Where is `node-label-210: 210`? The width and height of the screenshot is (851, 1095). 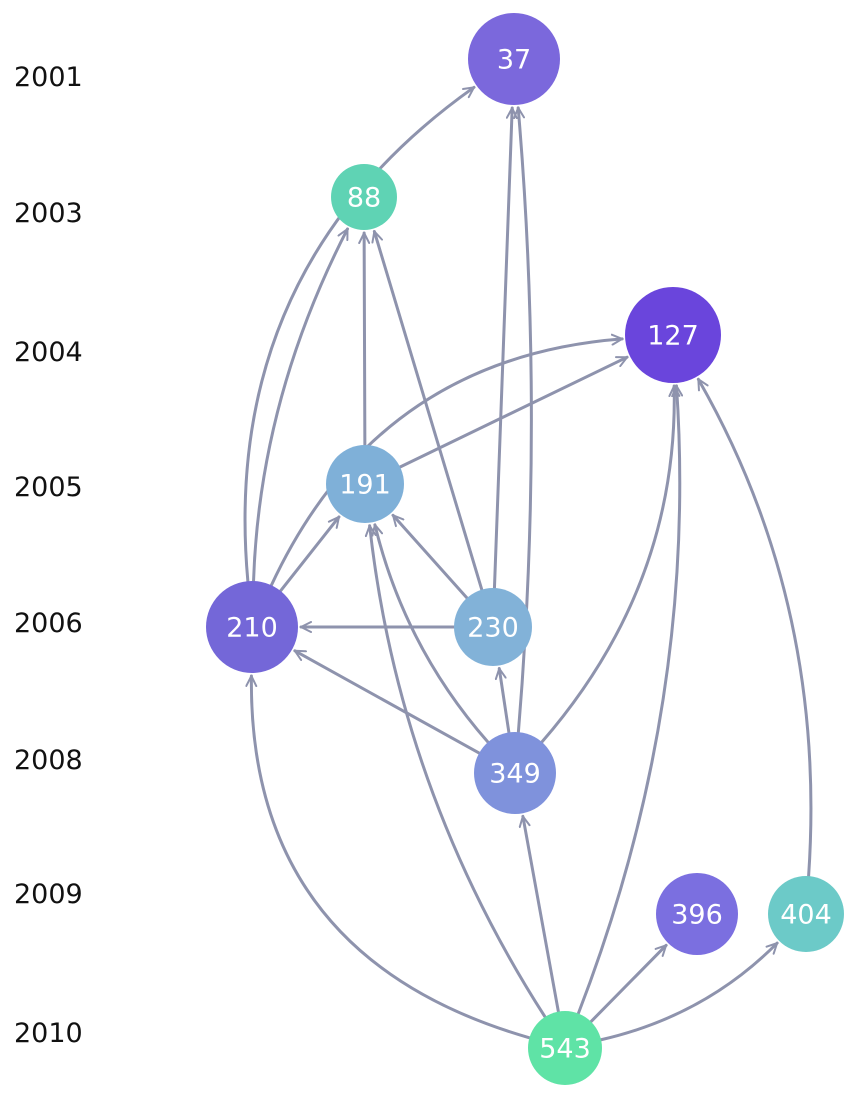
node-label-210: 210 is located at coordinates (252, 628).